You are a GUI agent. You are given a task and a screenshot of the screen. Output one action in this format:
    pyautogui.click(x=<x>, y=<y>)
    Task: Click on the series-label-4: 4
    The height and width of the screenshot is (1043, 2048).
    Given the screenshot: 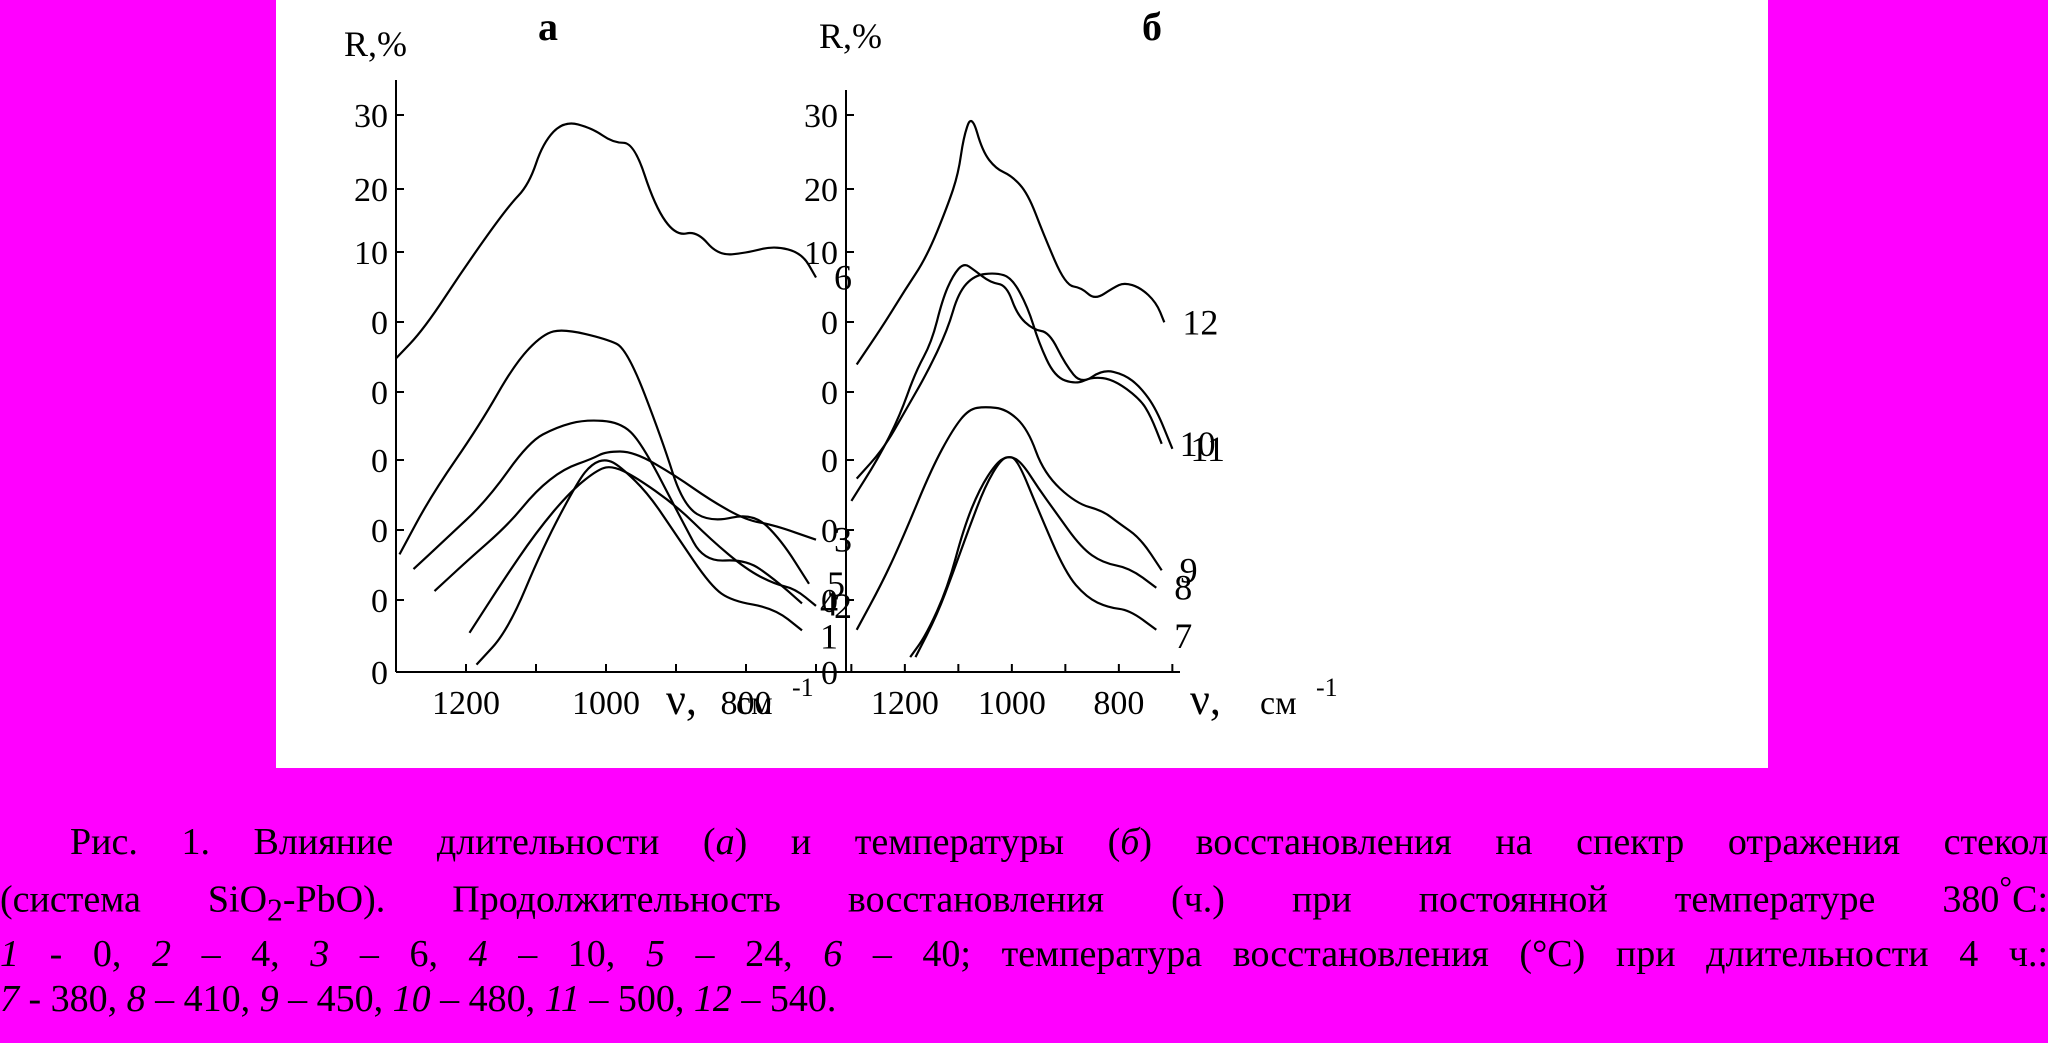 What is the action you would take?
    pyautogui.click(x=829, y=603)
    